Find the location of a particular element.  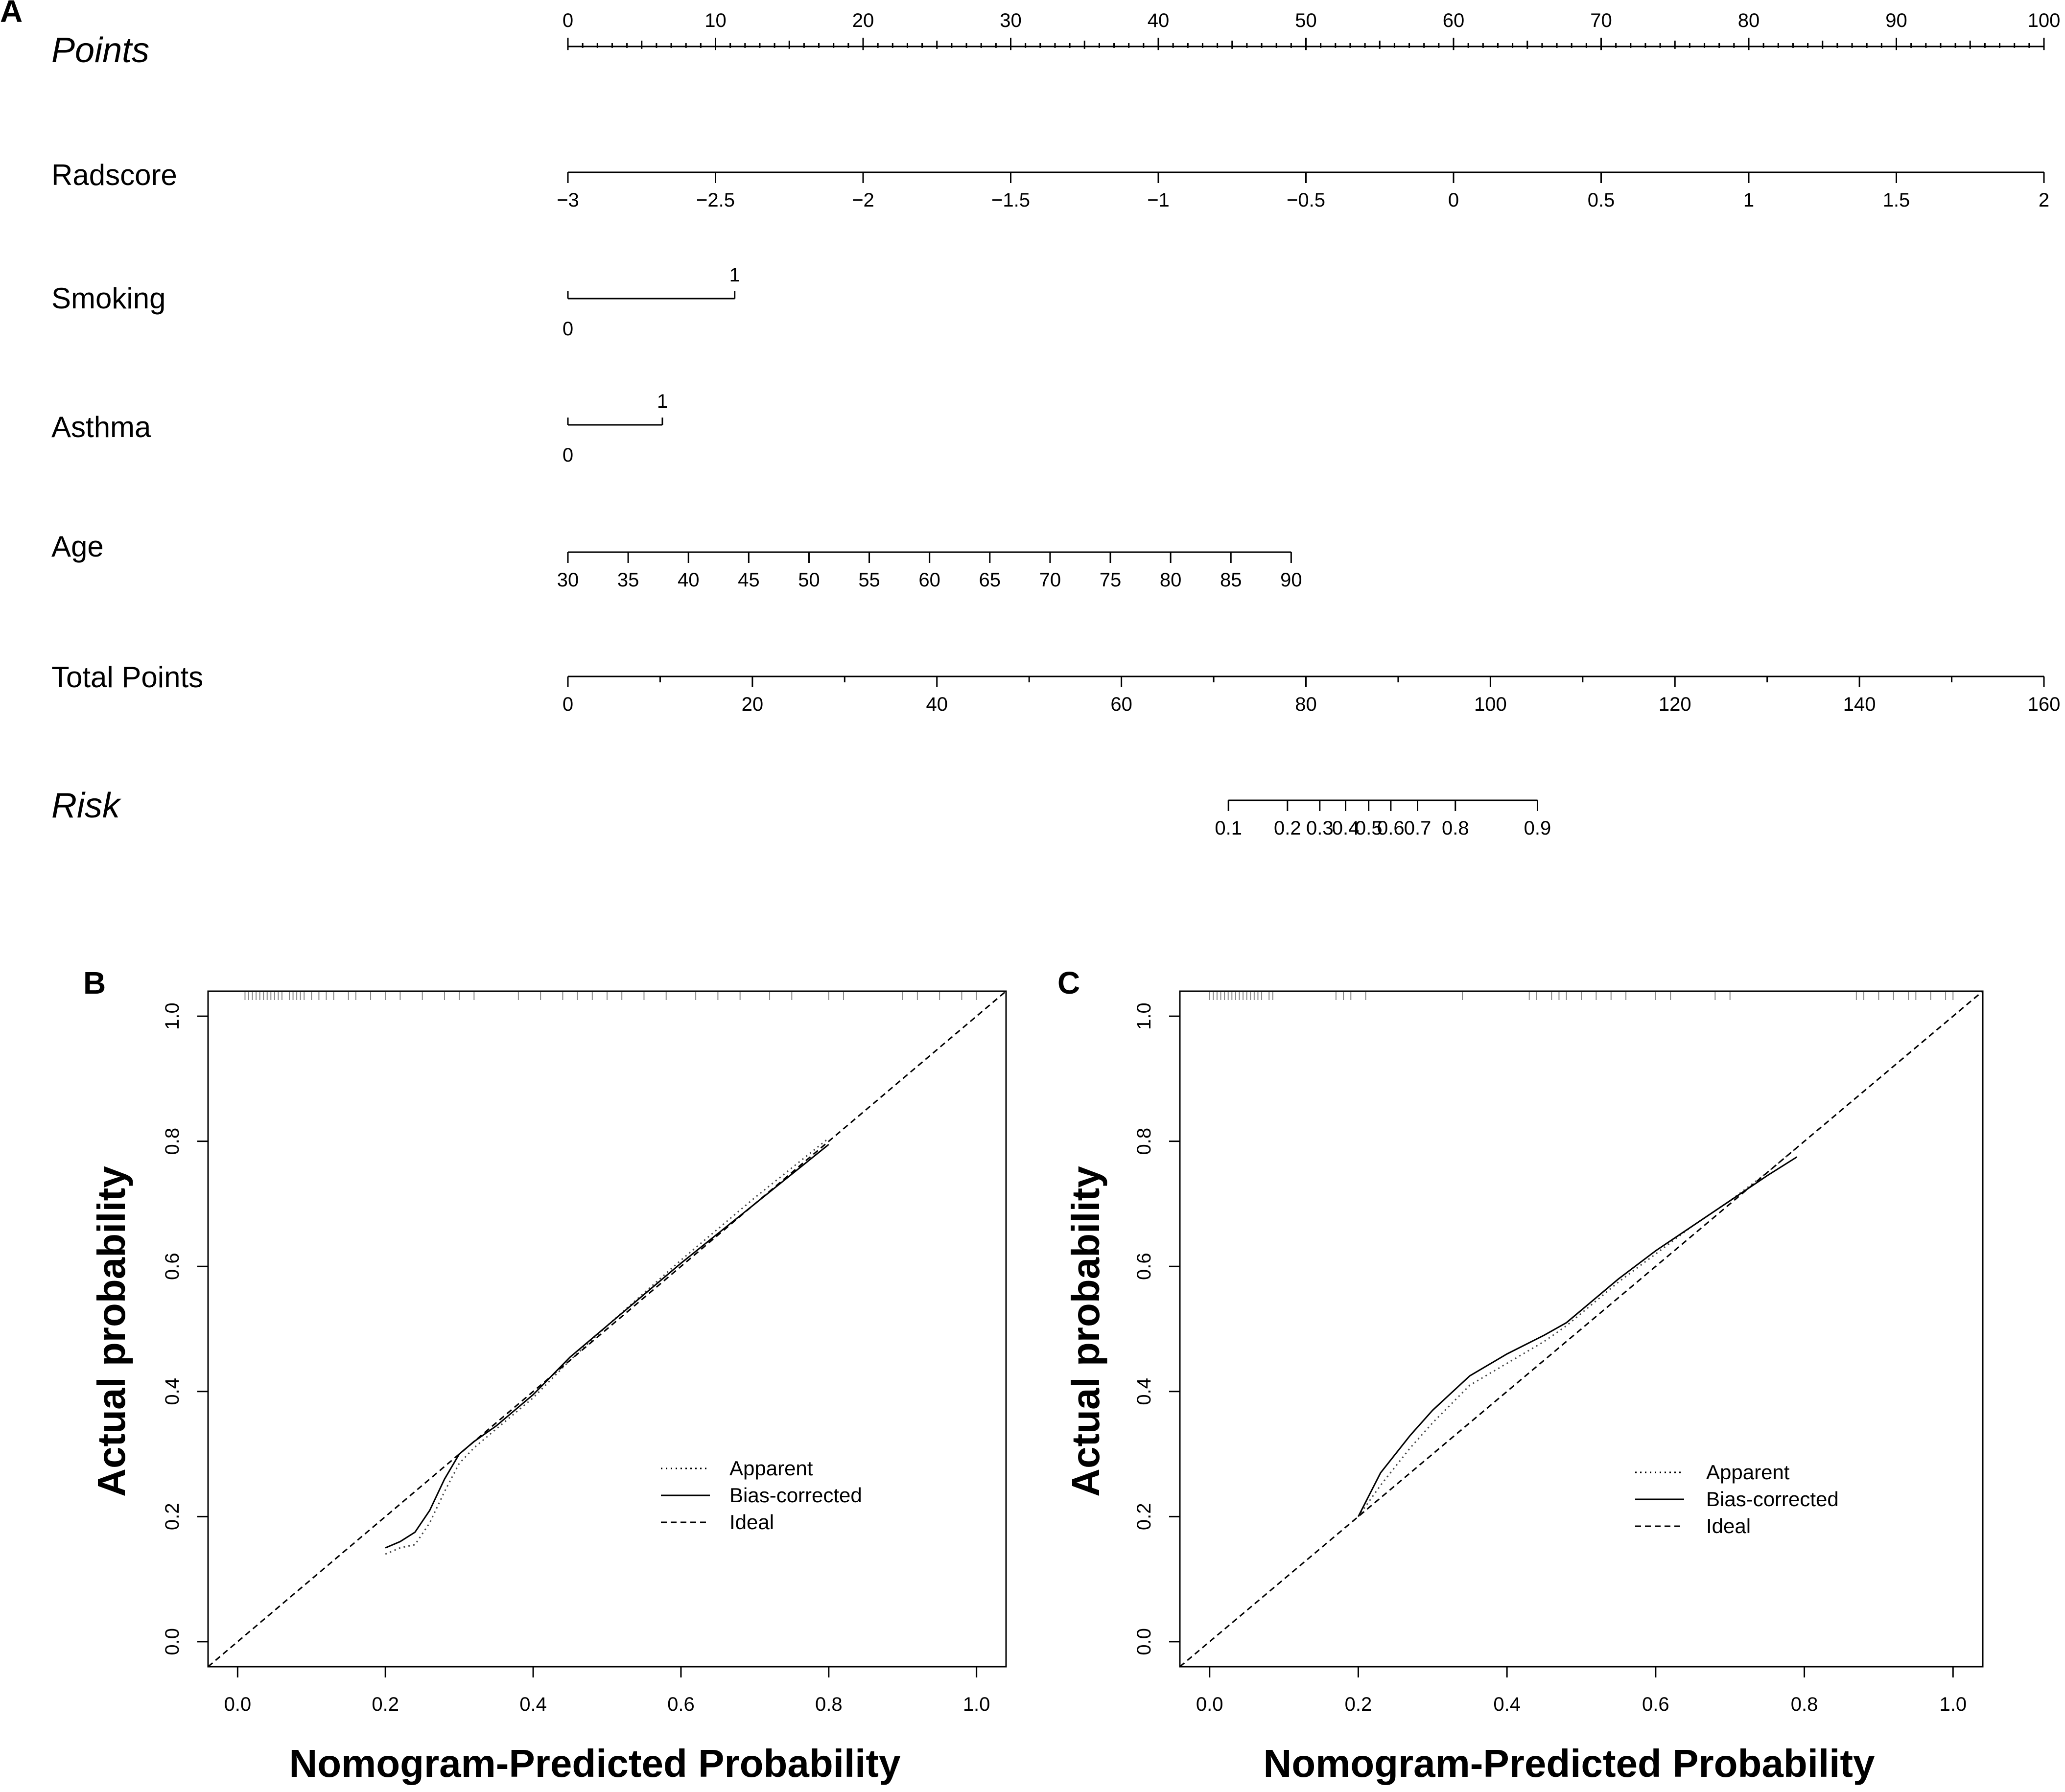

total-points-tick-label: 40 is located at coordinates (937, 704).